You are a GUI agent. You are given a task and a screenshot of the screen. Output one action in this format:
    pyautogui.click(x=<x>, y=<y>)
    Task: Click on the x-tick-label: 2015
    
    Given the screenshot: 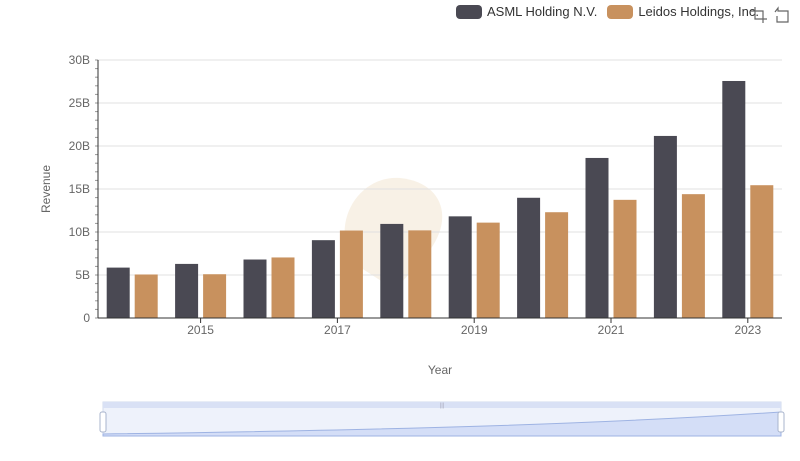 What is the action you would take?
    pyautogui.click(x=200, y=330)
    